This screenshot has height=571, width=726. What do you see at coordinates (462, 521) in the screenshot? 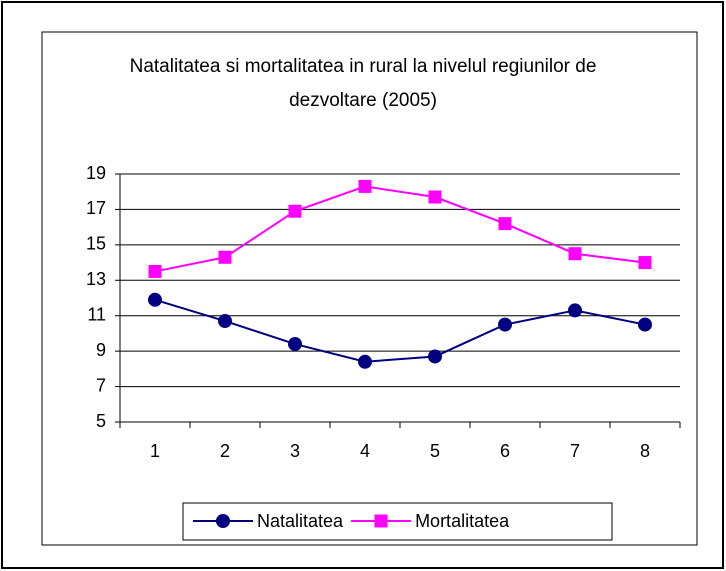
I see `legend-label: Mortalitatea` at bounding box center [462, 521].